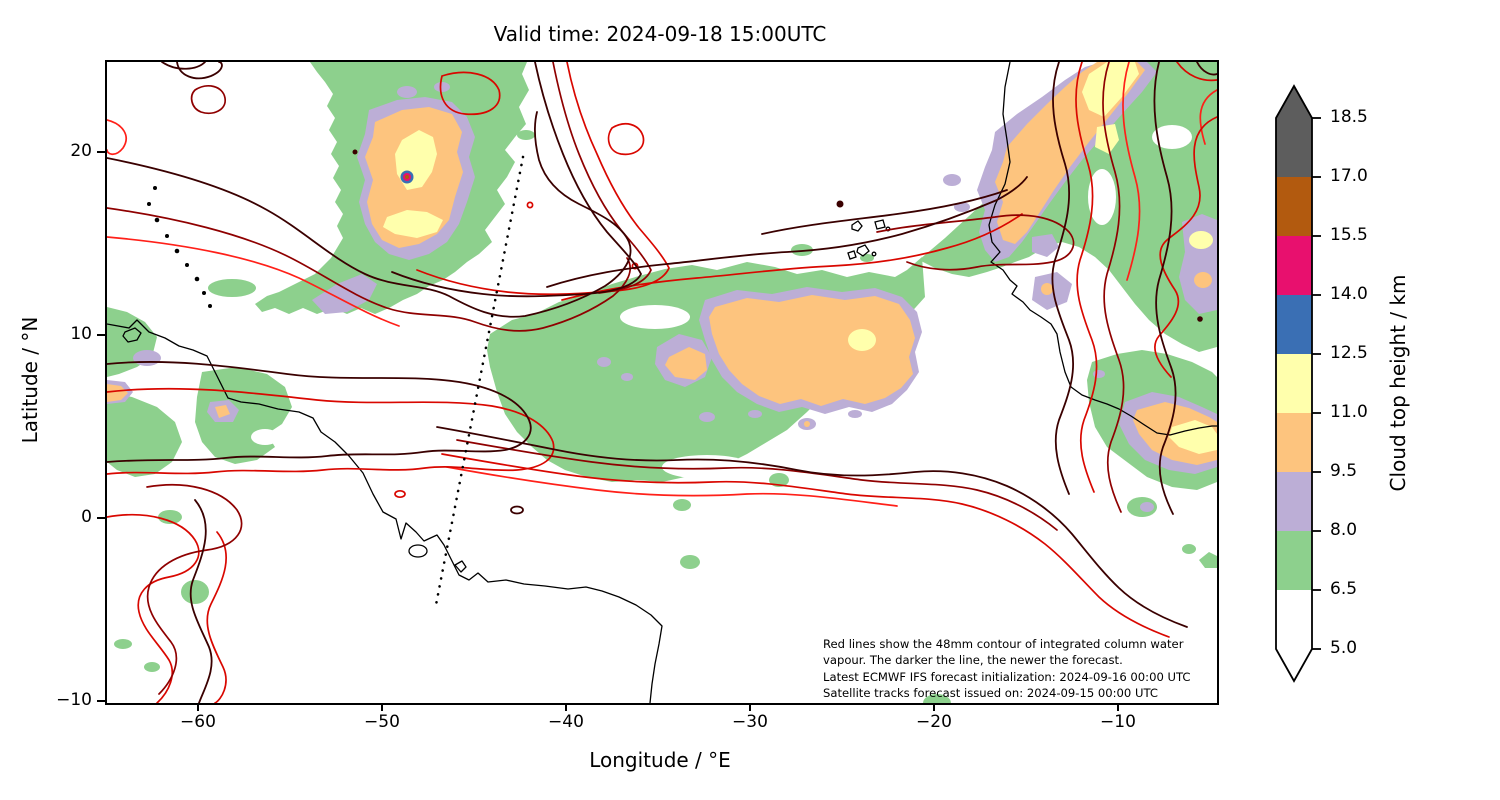 Image resolution: width=1500 pixels, height=800 pixels. Describe the element at coordinates (1294, 619) in the screenshot. I see `cb-seg-6.5-5.0` at that location.